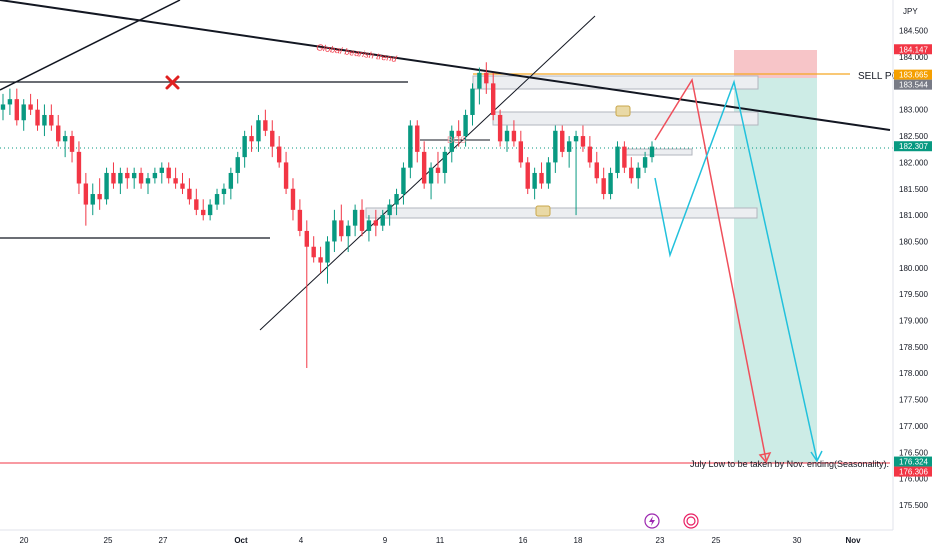  I want to click on demand-zone, so click(561, 213).